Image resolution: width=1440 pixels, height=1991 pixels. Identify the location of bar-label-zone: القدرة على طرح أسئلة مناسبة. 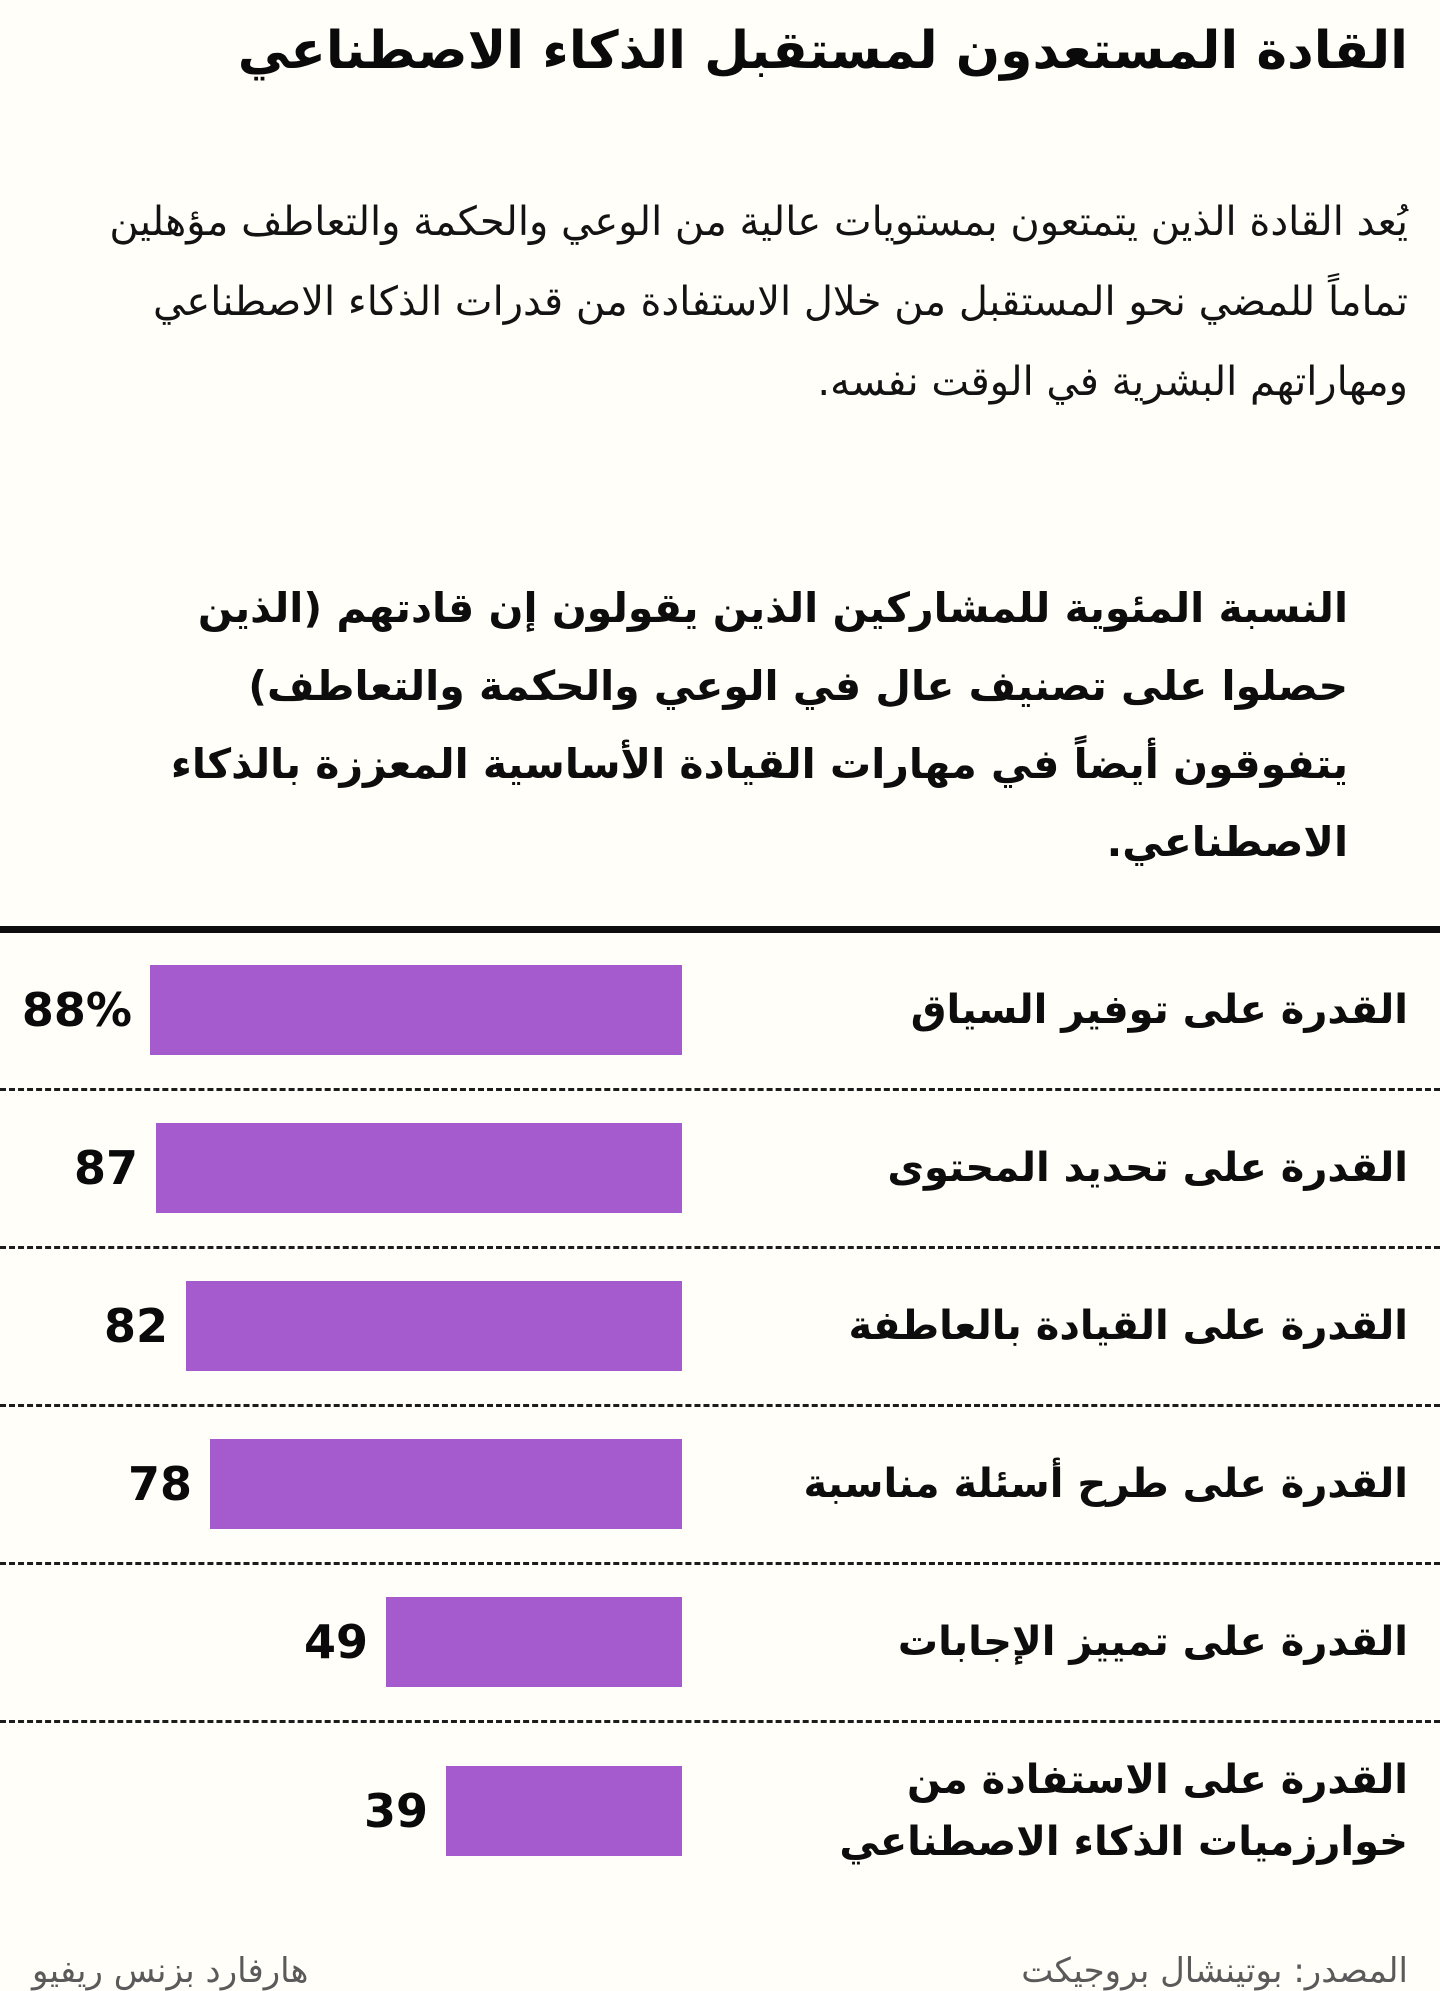
(1061, 1484).